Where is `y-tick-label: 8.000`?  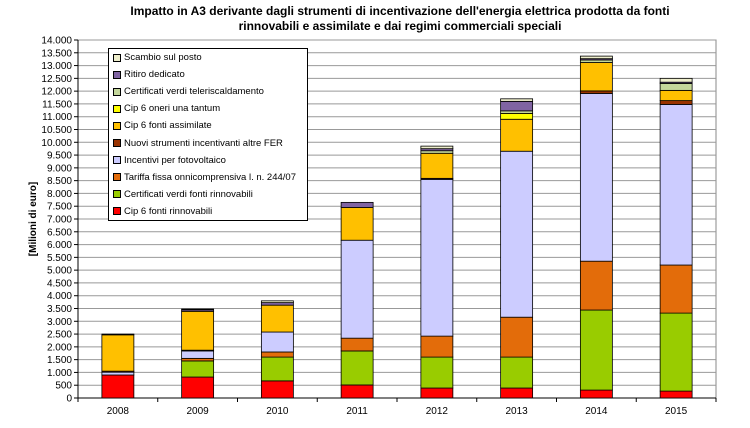 y-tick-label: 8.000 is located at coordinates (59, 194).